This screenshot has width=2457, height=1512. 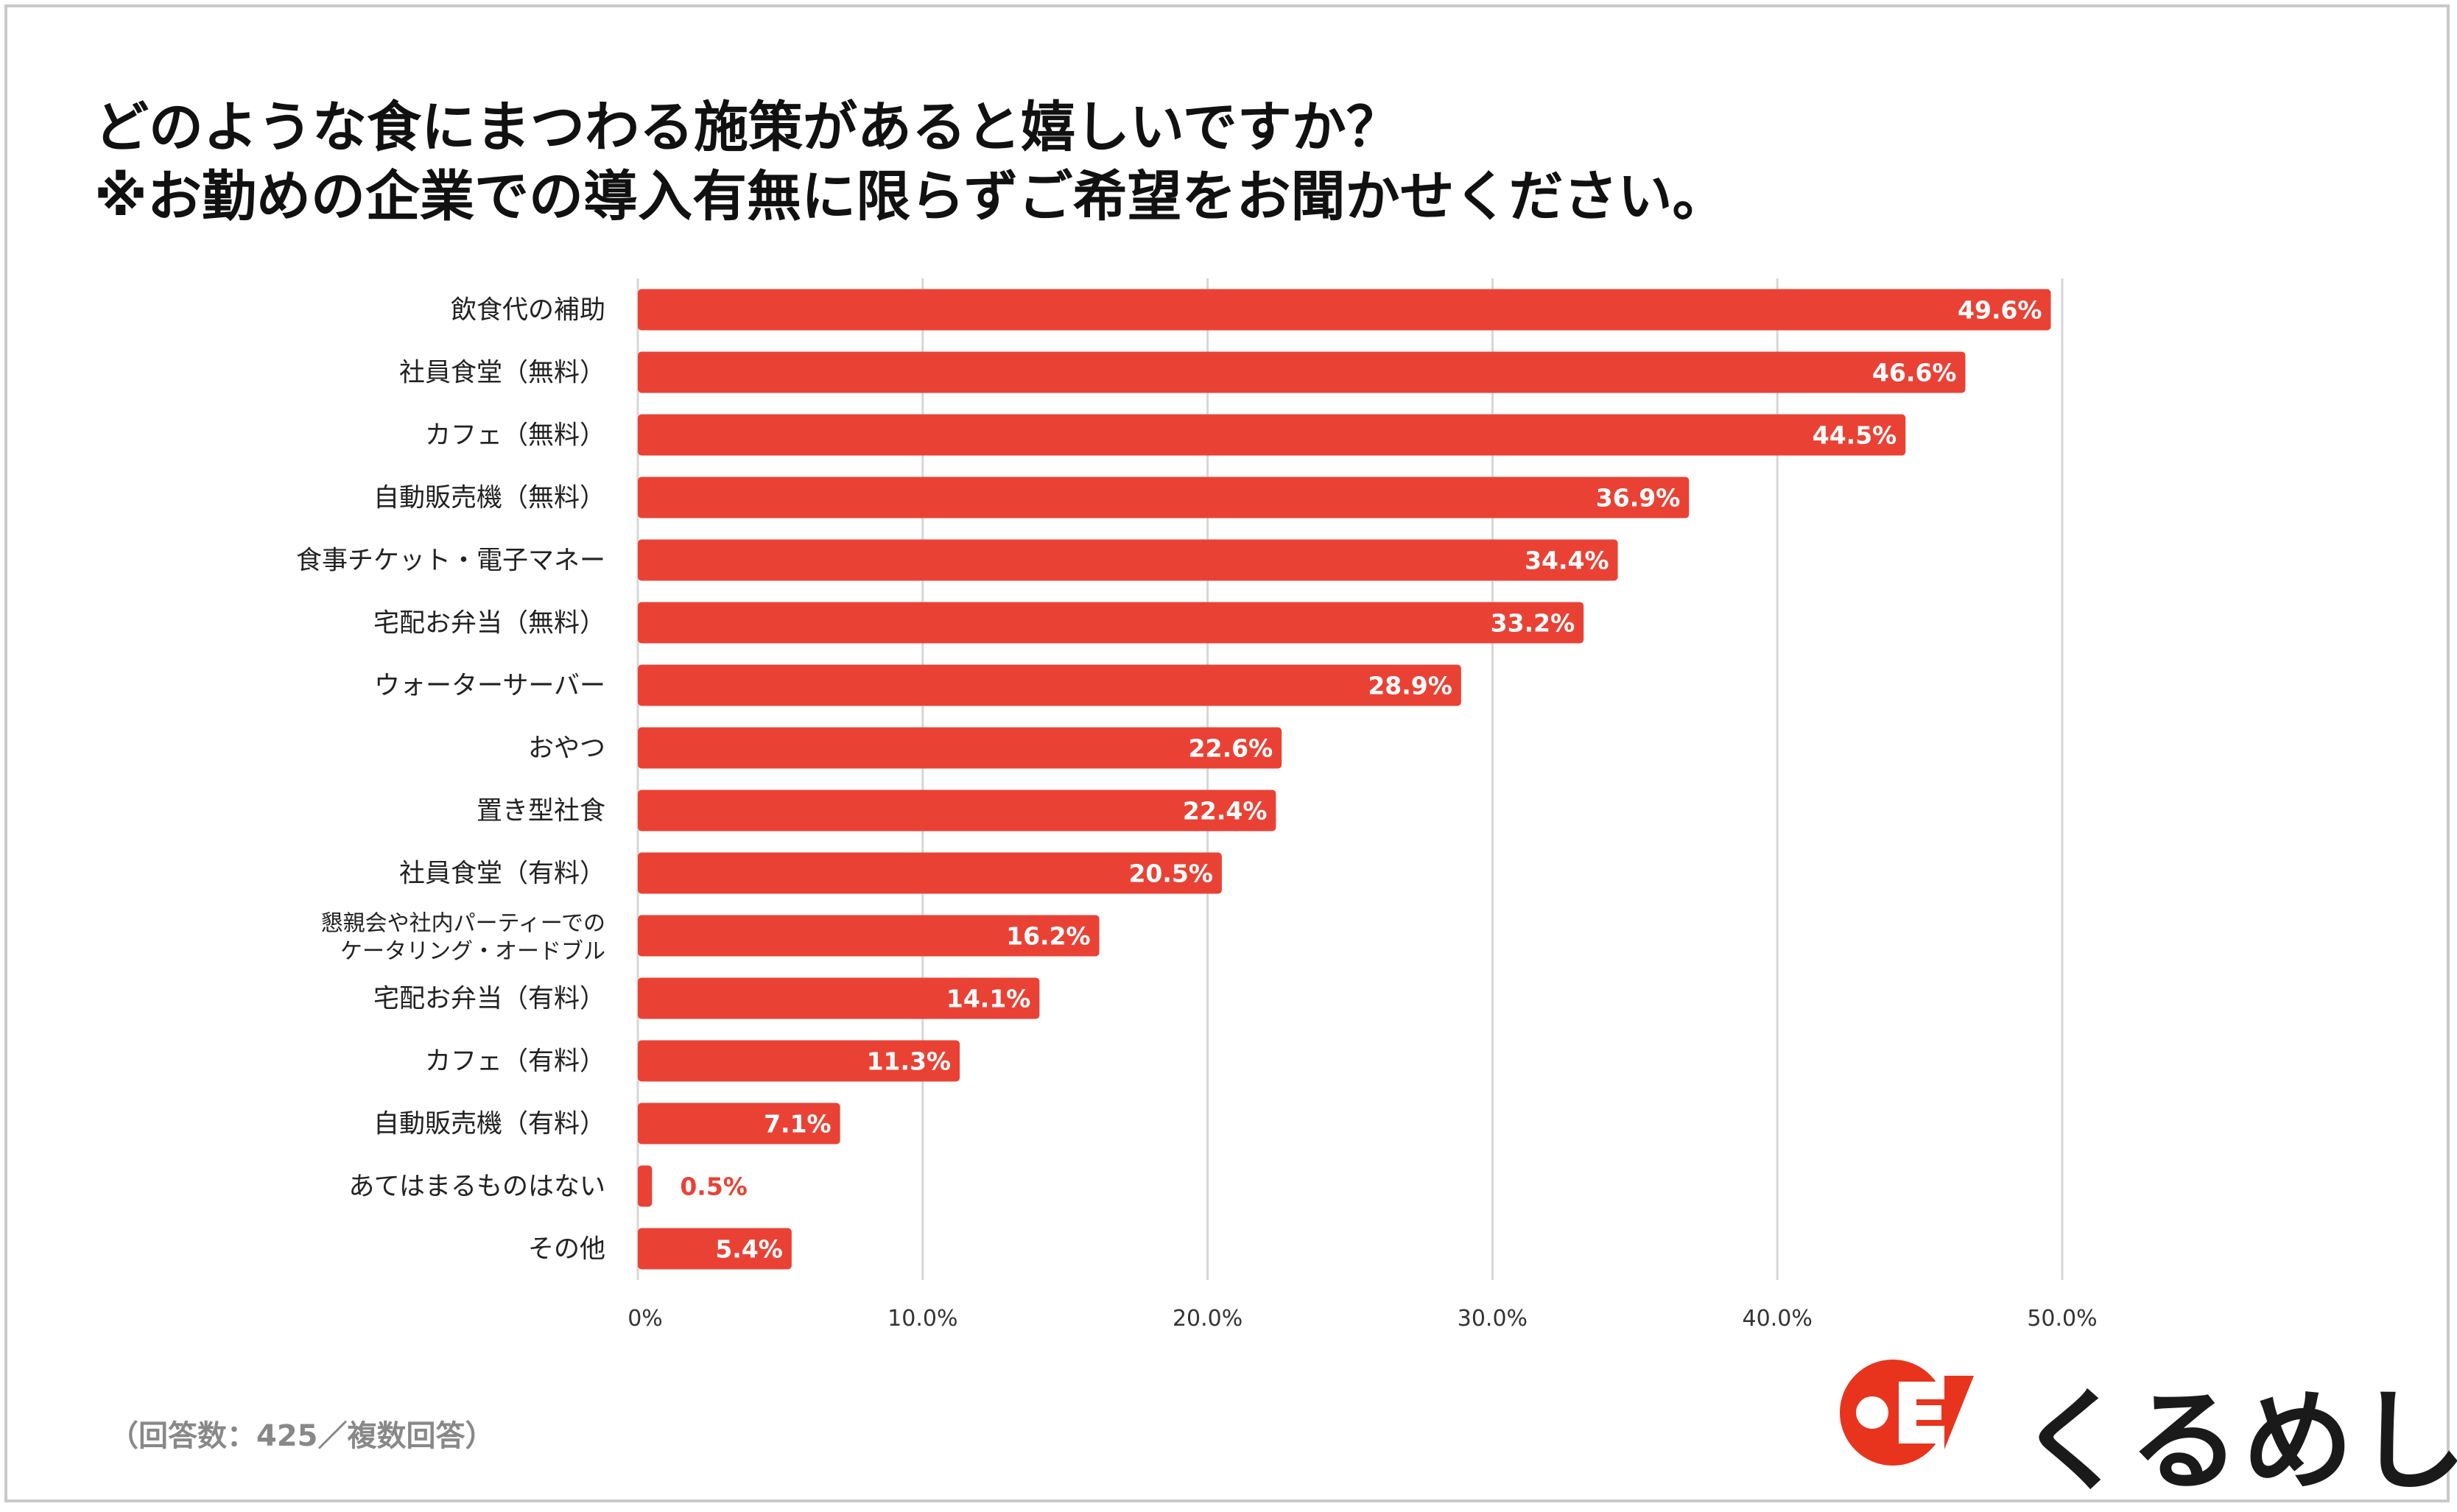 I want to click on x-tick-label: 30.0%, so click(x=1493, y=1319).